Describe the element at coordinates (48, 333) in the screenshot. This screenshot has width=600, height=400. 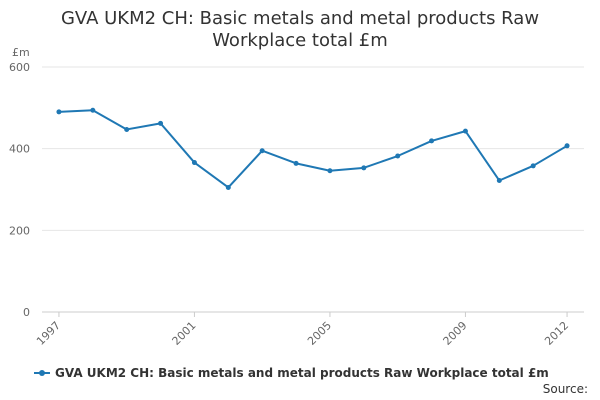
I see `x-tick-label: 1997` at that location.